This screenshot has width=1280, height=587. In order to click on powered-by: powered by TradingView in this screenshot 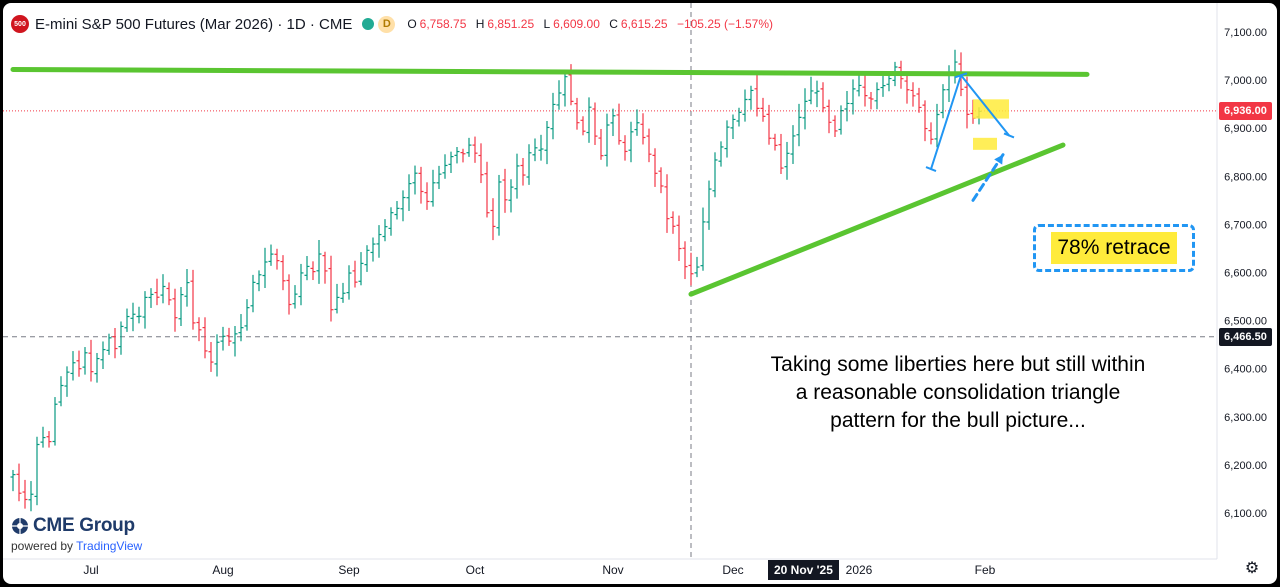, I will do `click(77, 546)`.